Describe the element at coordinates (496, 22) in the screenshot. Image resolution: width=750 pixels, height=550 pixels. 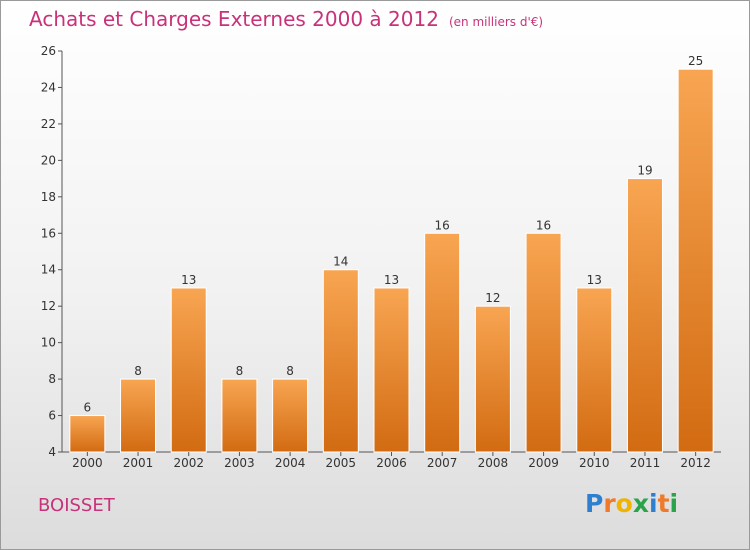
I see `title-unit: (en milliers d'€)` at that location.